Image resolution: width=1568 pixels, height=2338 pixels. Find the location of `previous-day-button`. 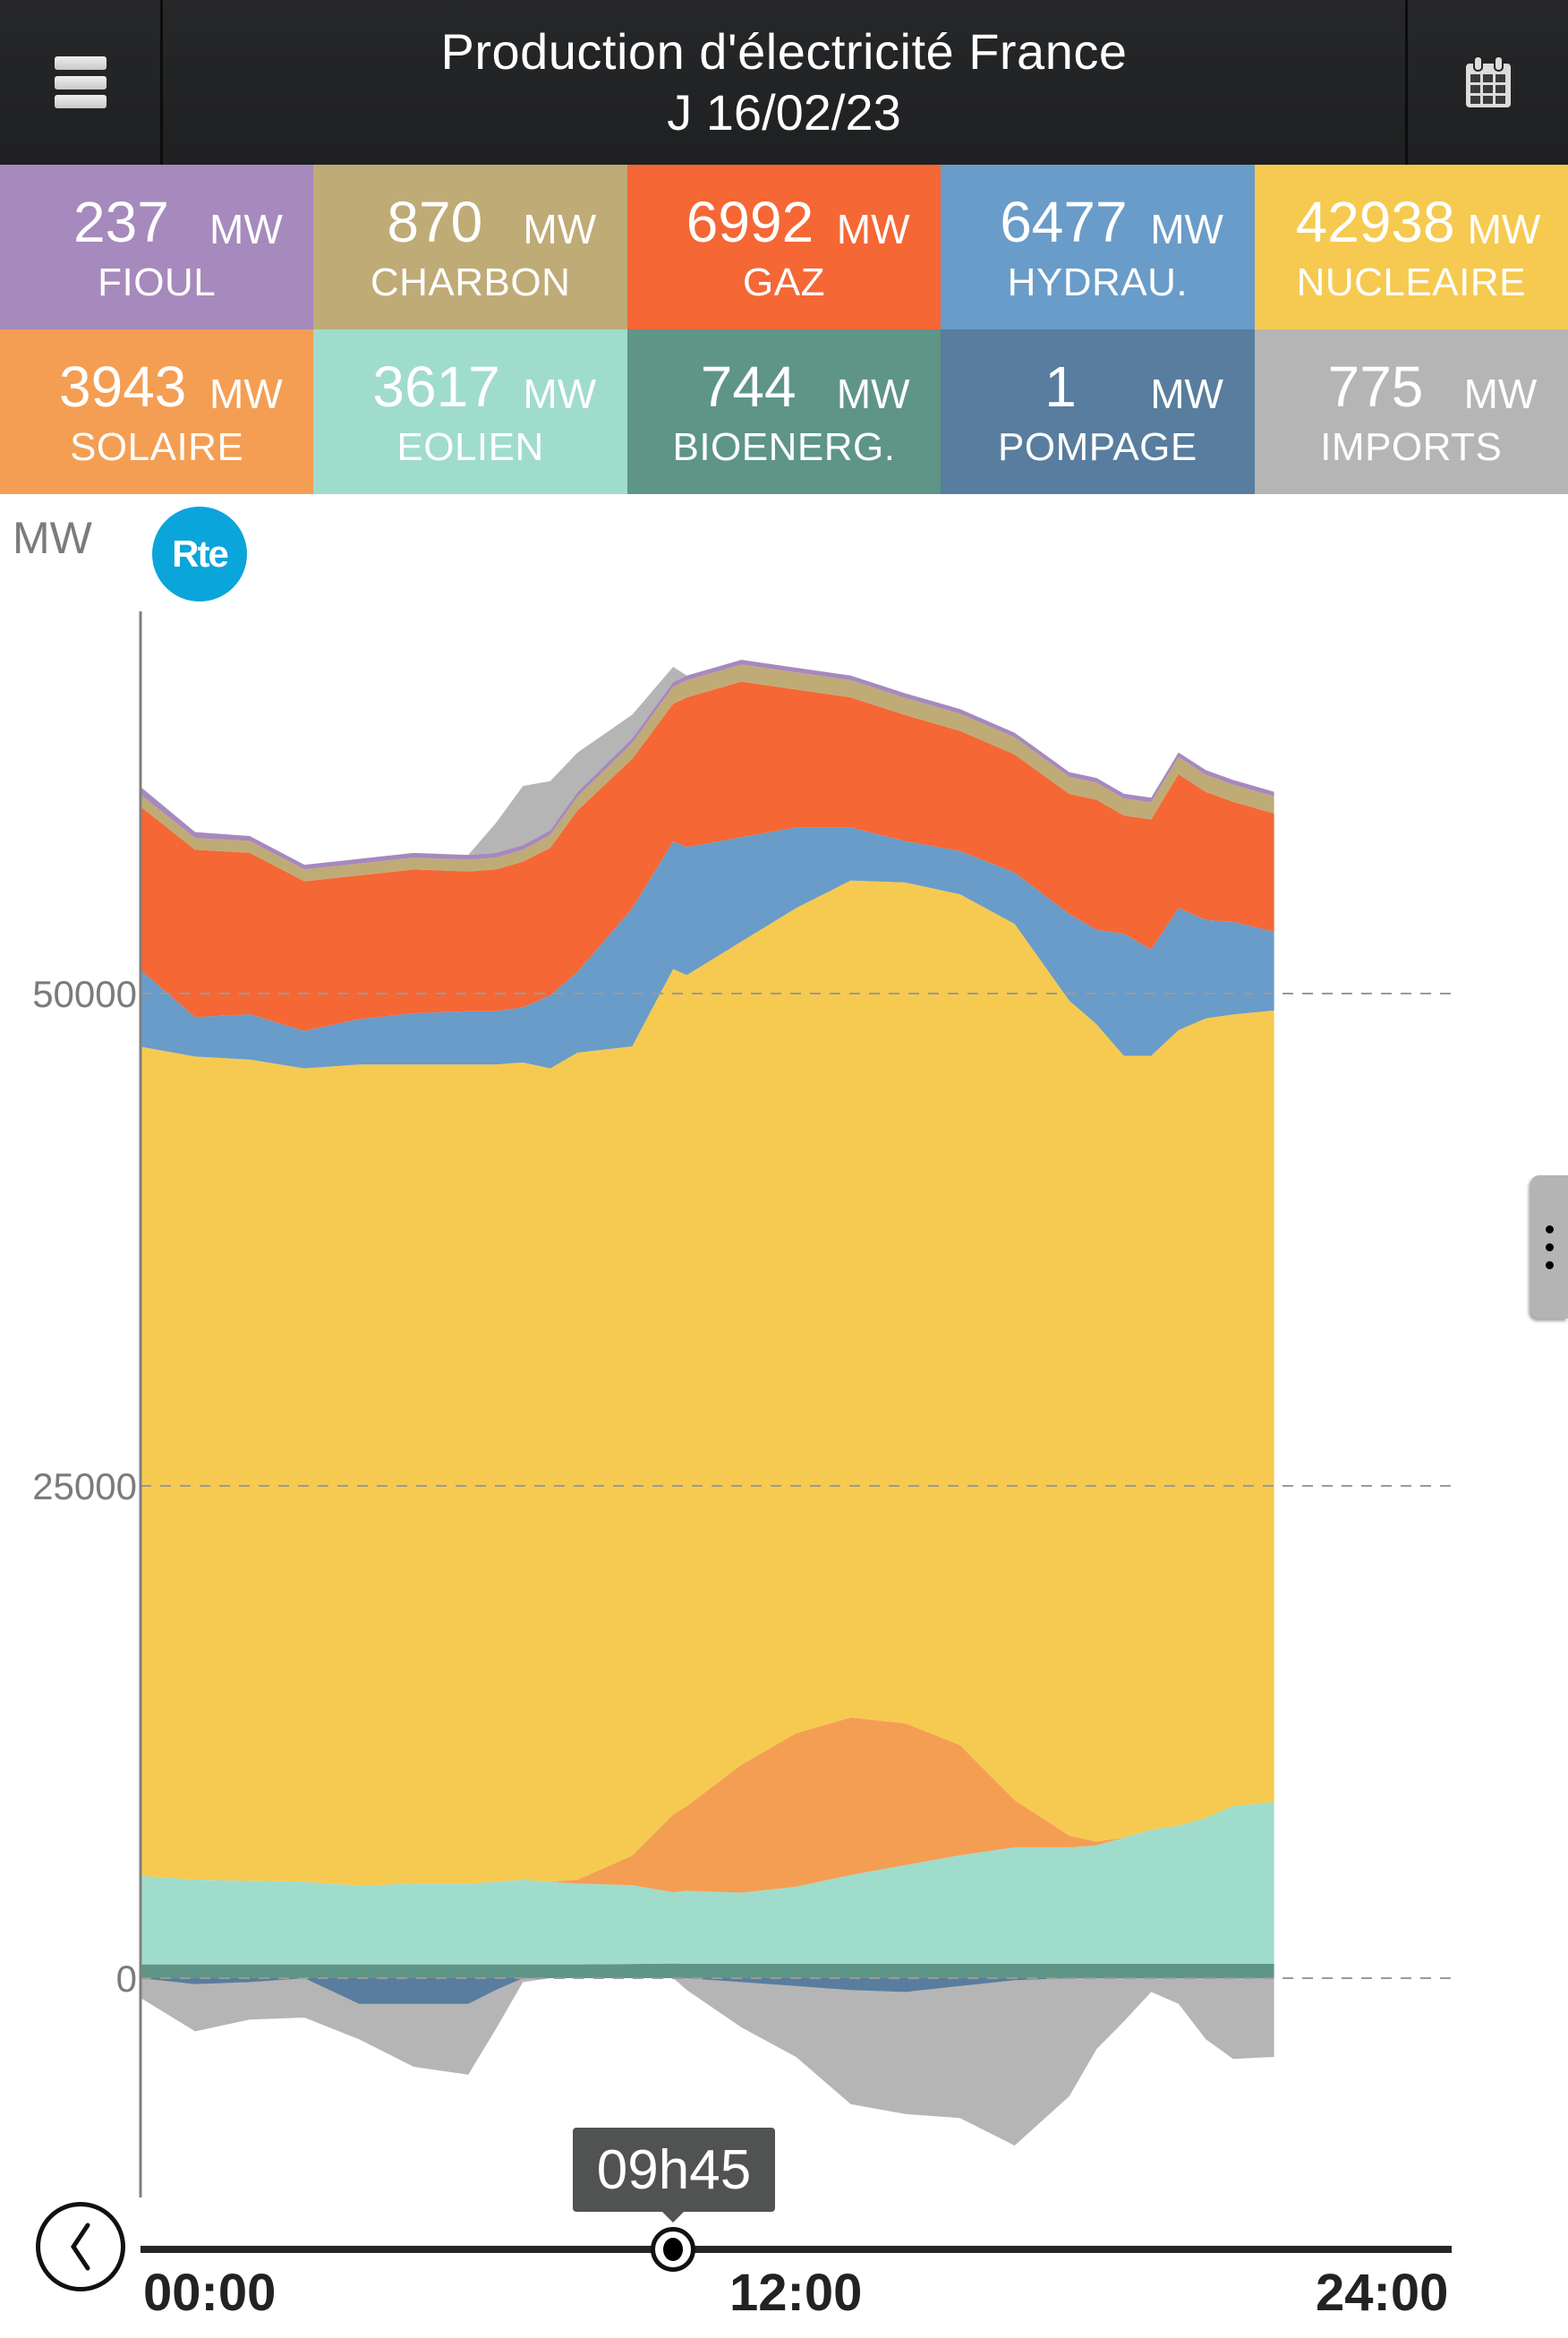

previous-day-button is located at coordinates (80, 2246).